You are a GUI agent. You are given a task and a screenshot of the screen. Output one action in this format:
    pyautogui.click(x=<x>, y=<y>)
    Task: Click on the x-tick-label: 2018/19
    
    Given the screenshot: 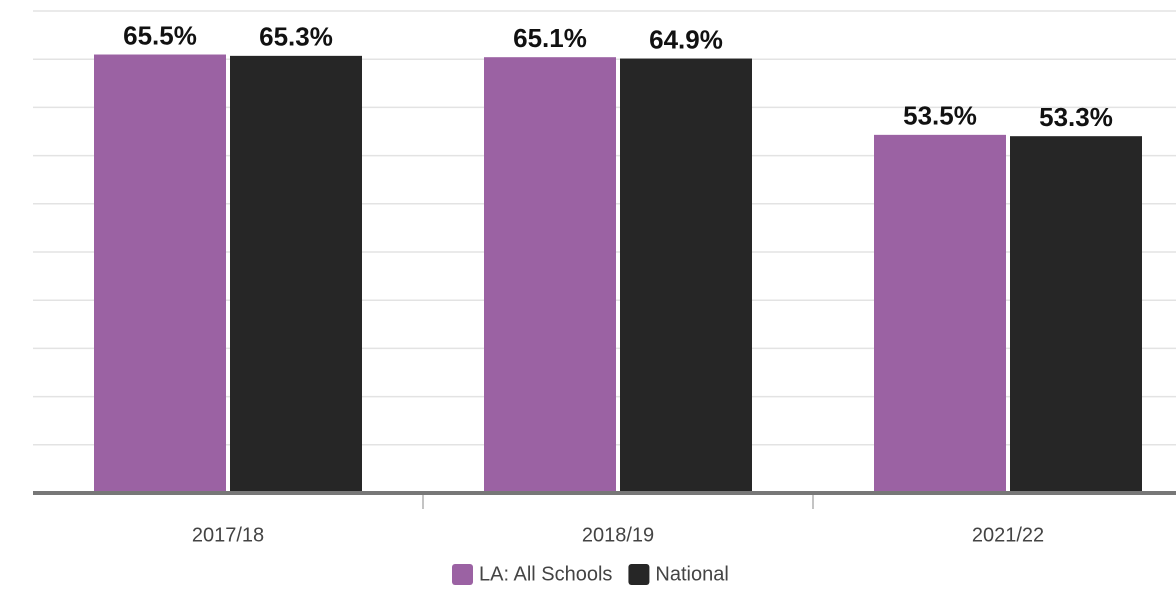 What is the action you would take?
    pyautogui.click(x=618, y=535)
    